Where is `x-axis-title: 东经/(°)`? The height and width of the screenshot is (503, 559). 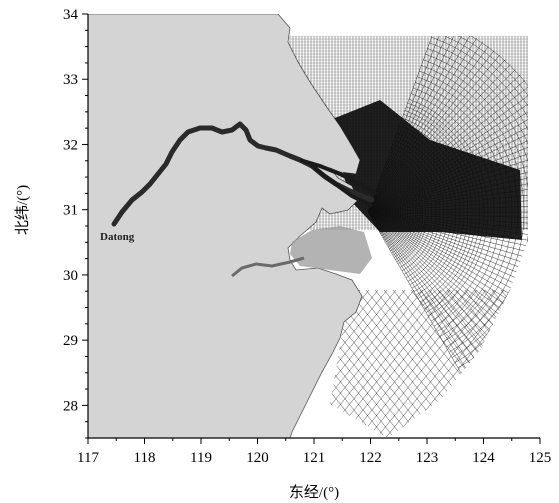 x-axis-title: 东经/(°) is located at coordinates (314, 492).